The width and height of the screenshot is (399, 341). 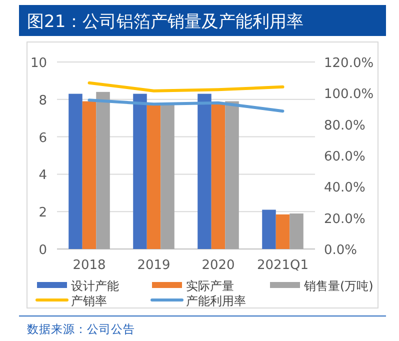 What do you see at coordinates (349, 63) in the screenshot?
I see `y2-tick-label: 120.0%` at bounding box center [349, 63].